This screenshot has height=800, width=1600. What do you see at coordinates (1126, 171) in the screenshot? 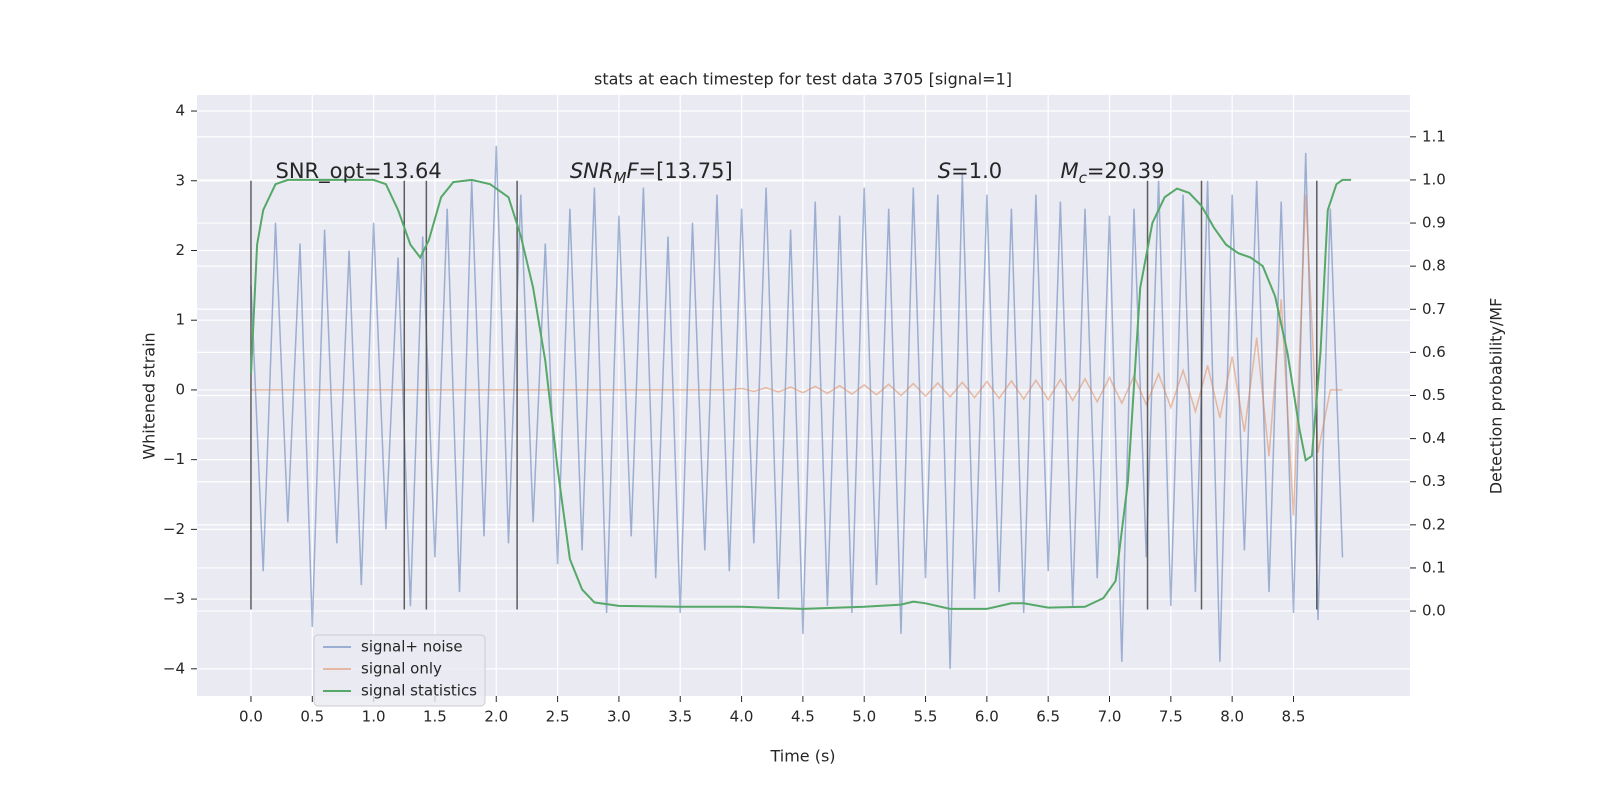
I see `annotation-part: =20.39` at bounding box center [1126, 171].